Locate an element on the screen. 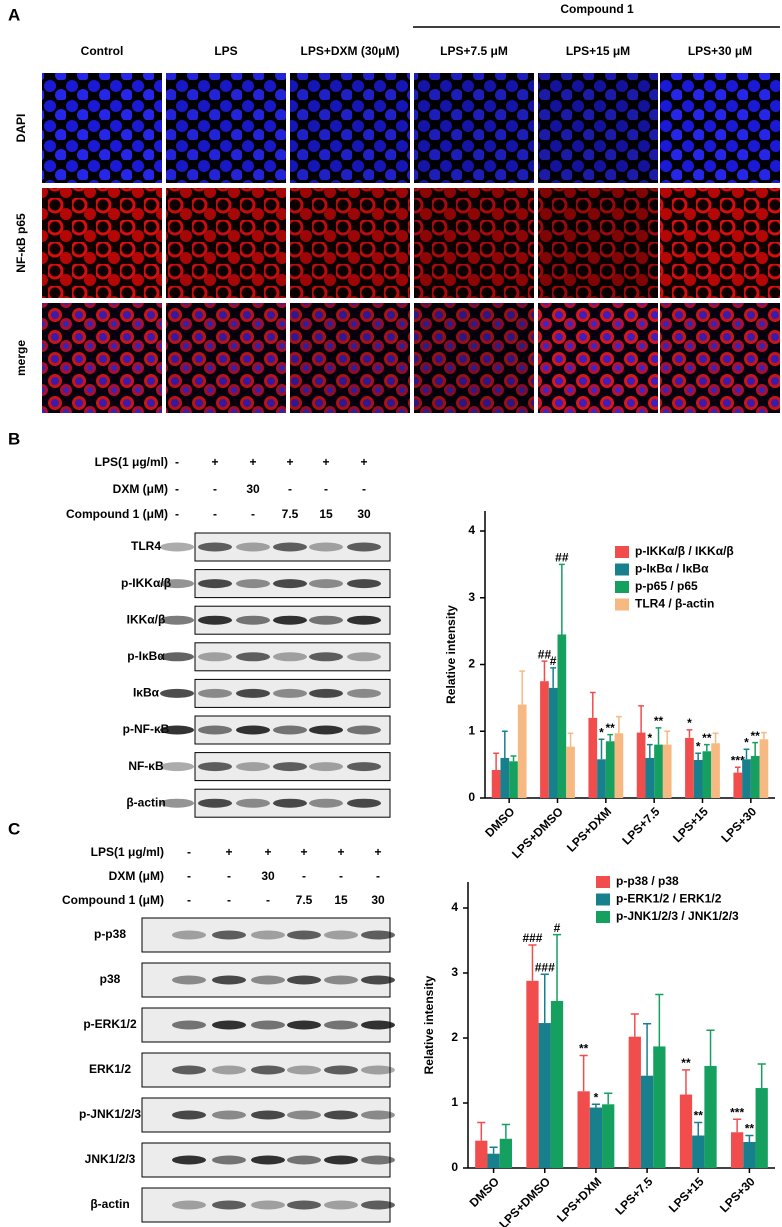 Image resolution: width=782 pixels, height=1227 pixels. treatment-label: Compound 1 (μM) is located at coordinates (117, 514).